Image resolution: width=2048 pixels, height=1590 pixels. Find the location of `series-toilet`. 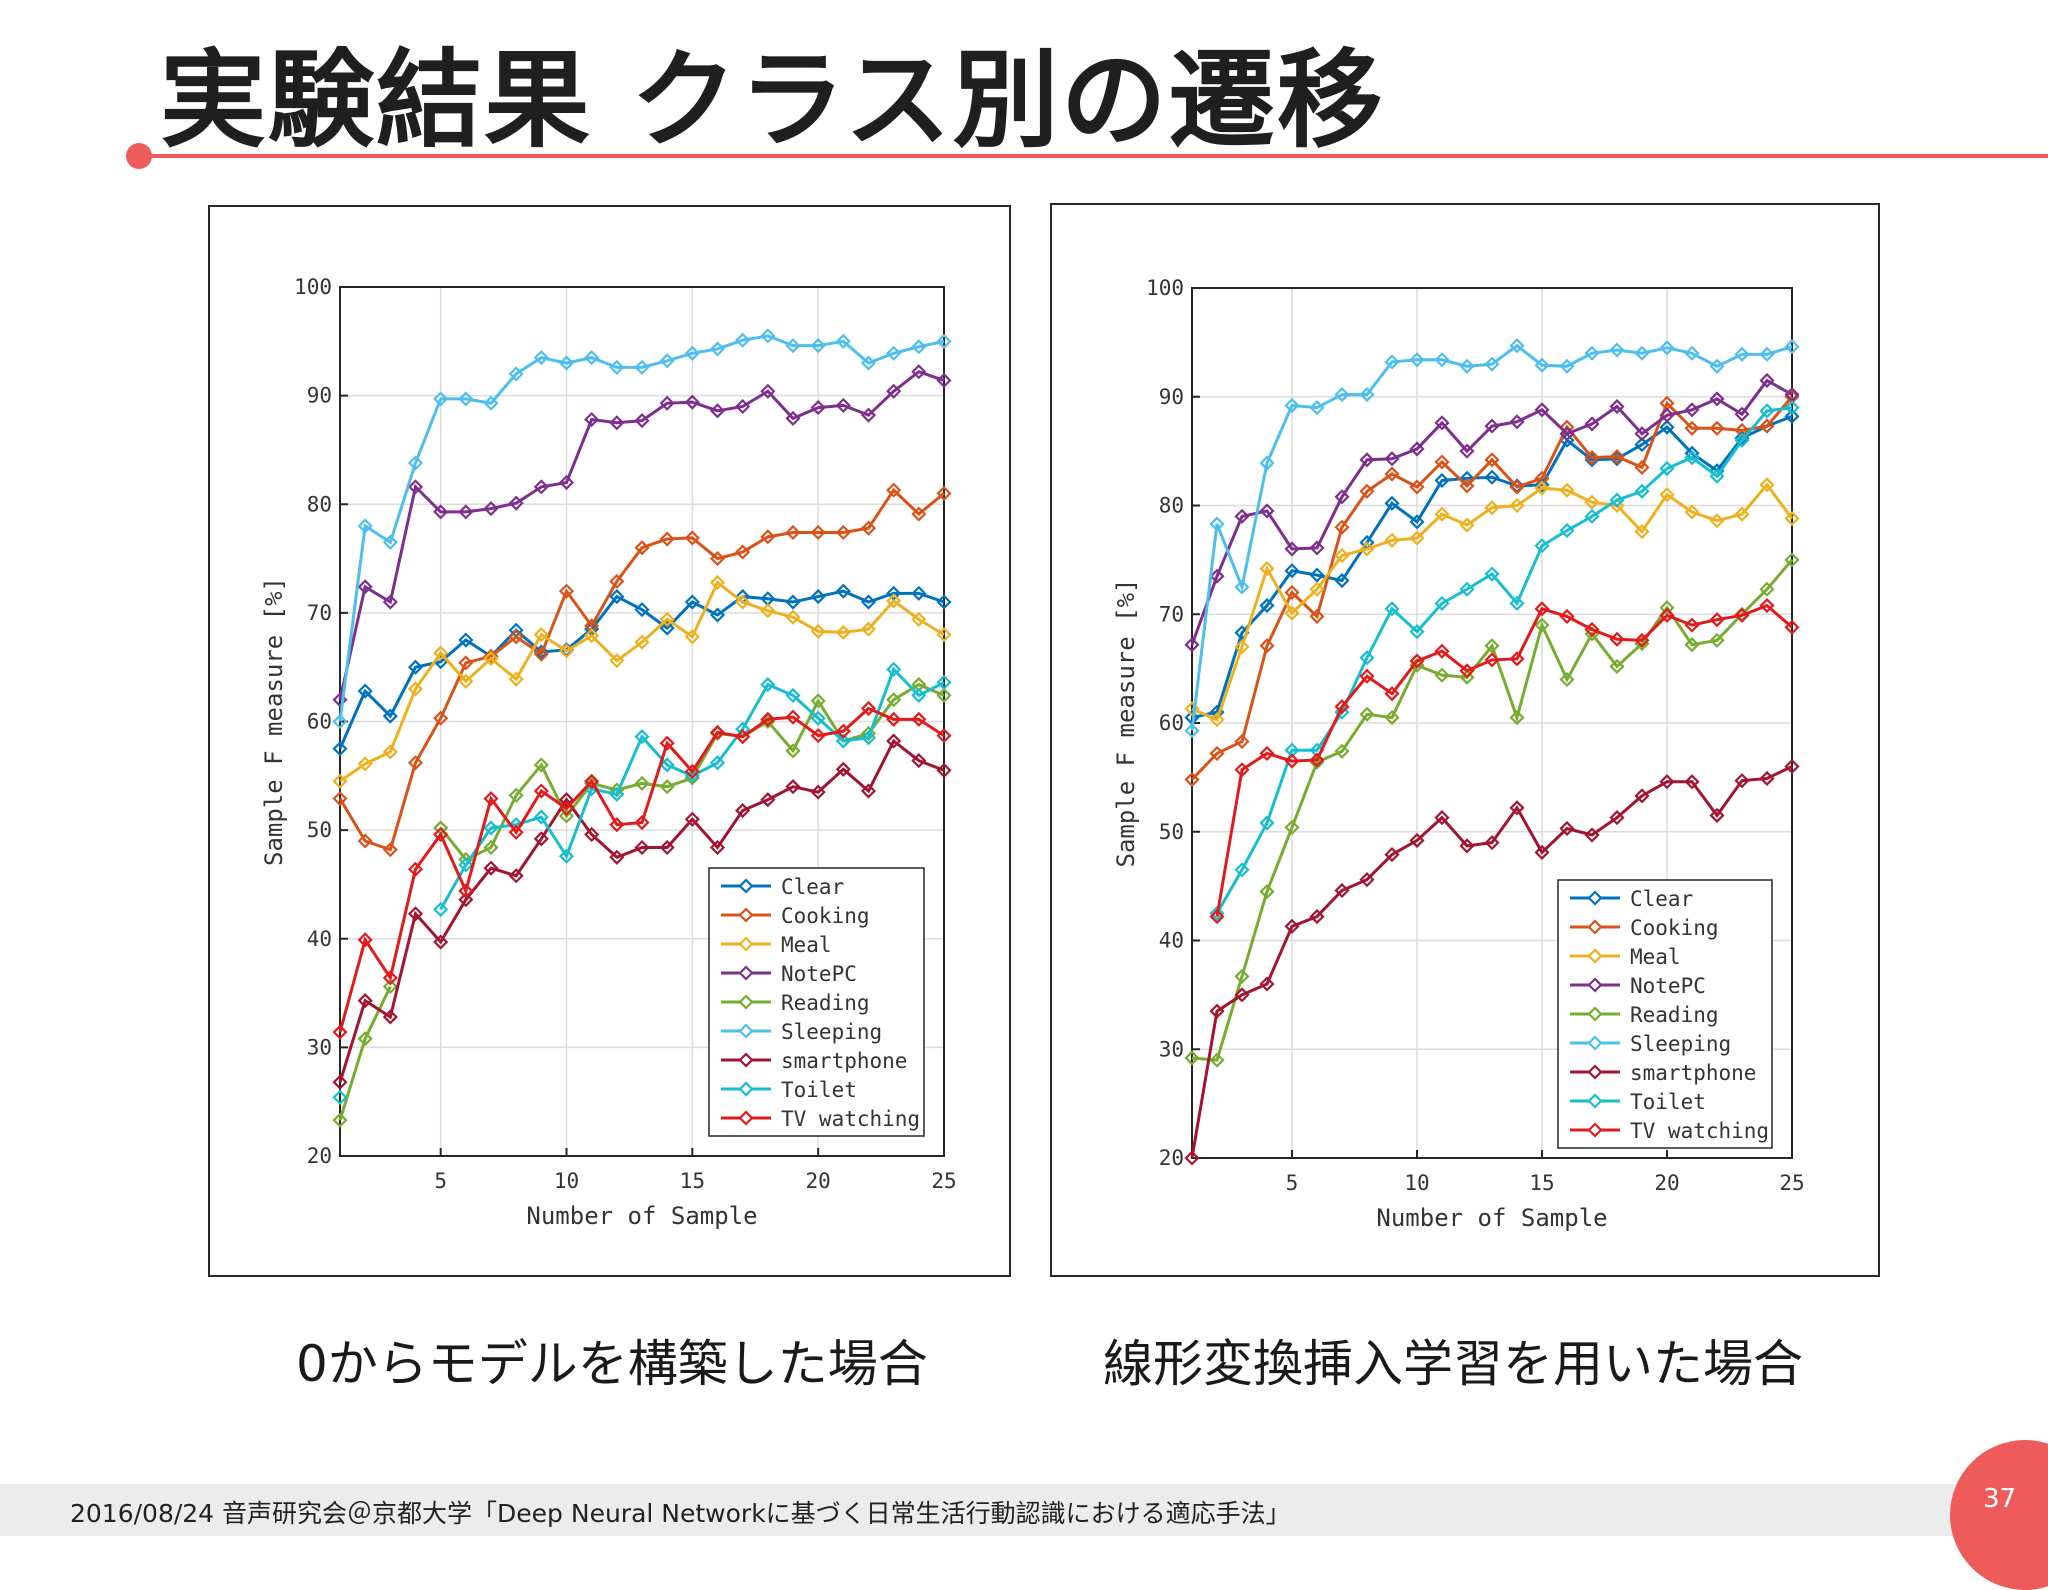

series-toilet is located at coordinates (1504, 660).